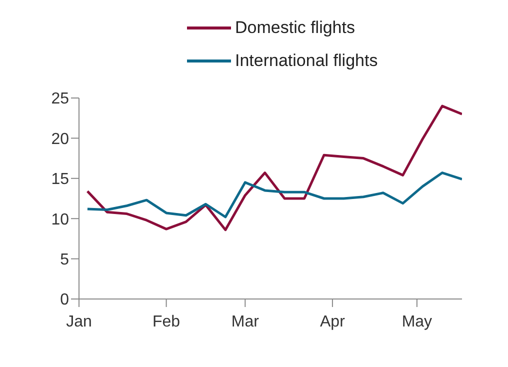  I want to click on y-tick-label: 15, so click(60, 179).